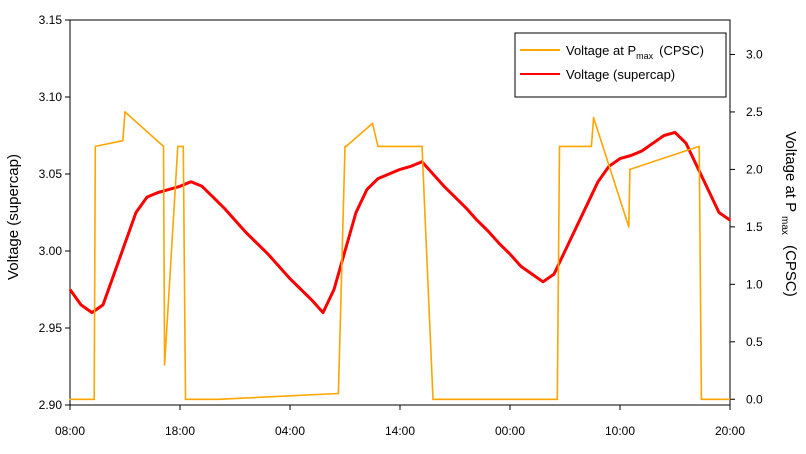  Describe the element at coordinates (620, 74) in the screenshot. I see `legend-label-supercap: Voltage (supercap)` at that location.